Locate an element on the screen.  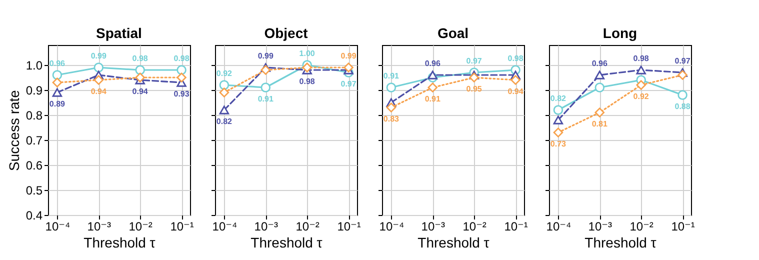
data-label: 0.93 is located at coordinates (182, 94).